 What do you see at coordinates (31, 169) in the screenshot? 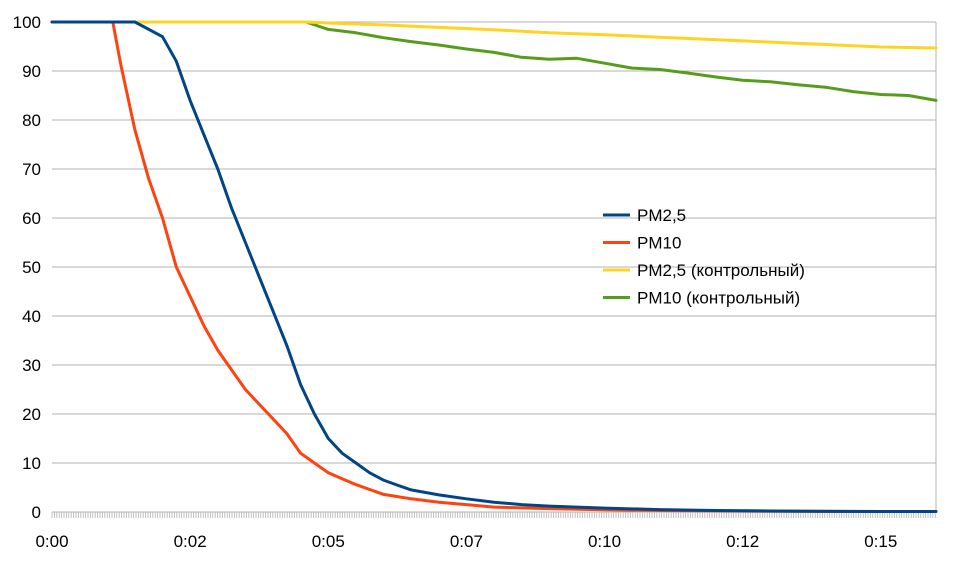
I see `y-tick-label: 70` at bounding box center [31, 169].